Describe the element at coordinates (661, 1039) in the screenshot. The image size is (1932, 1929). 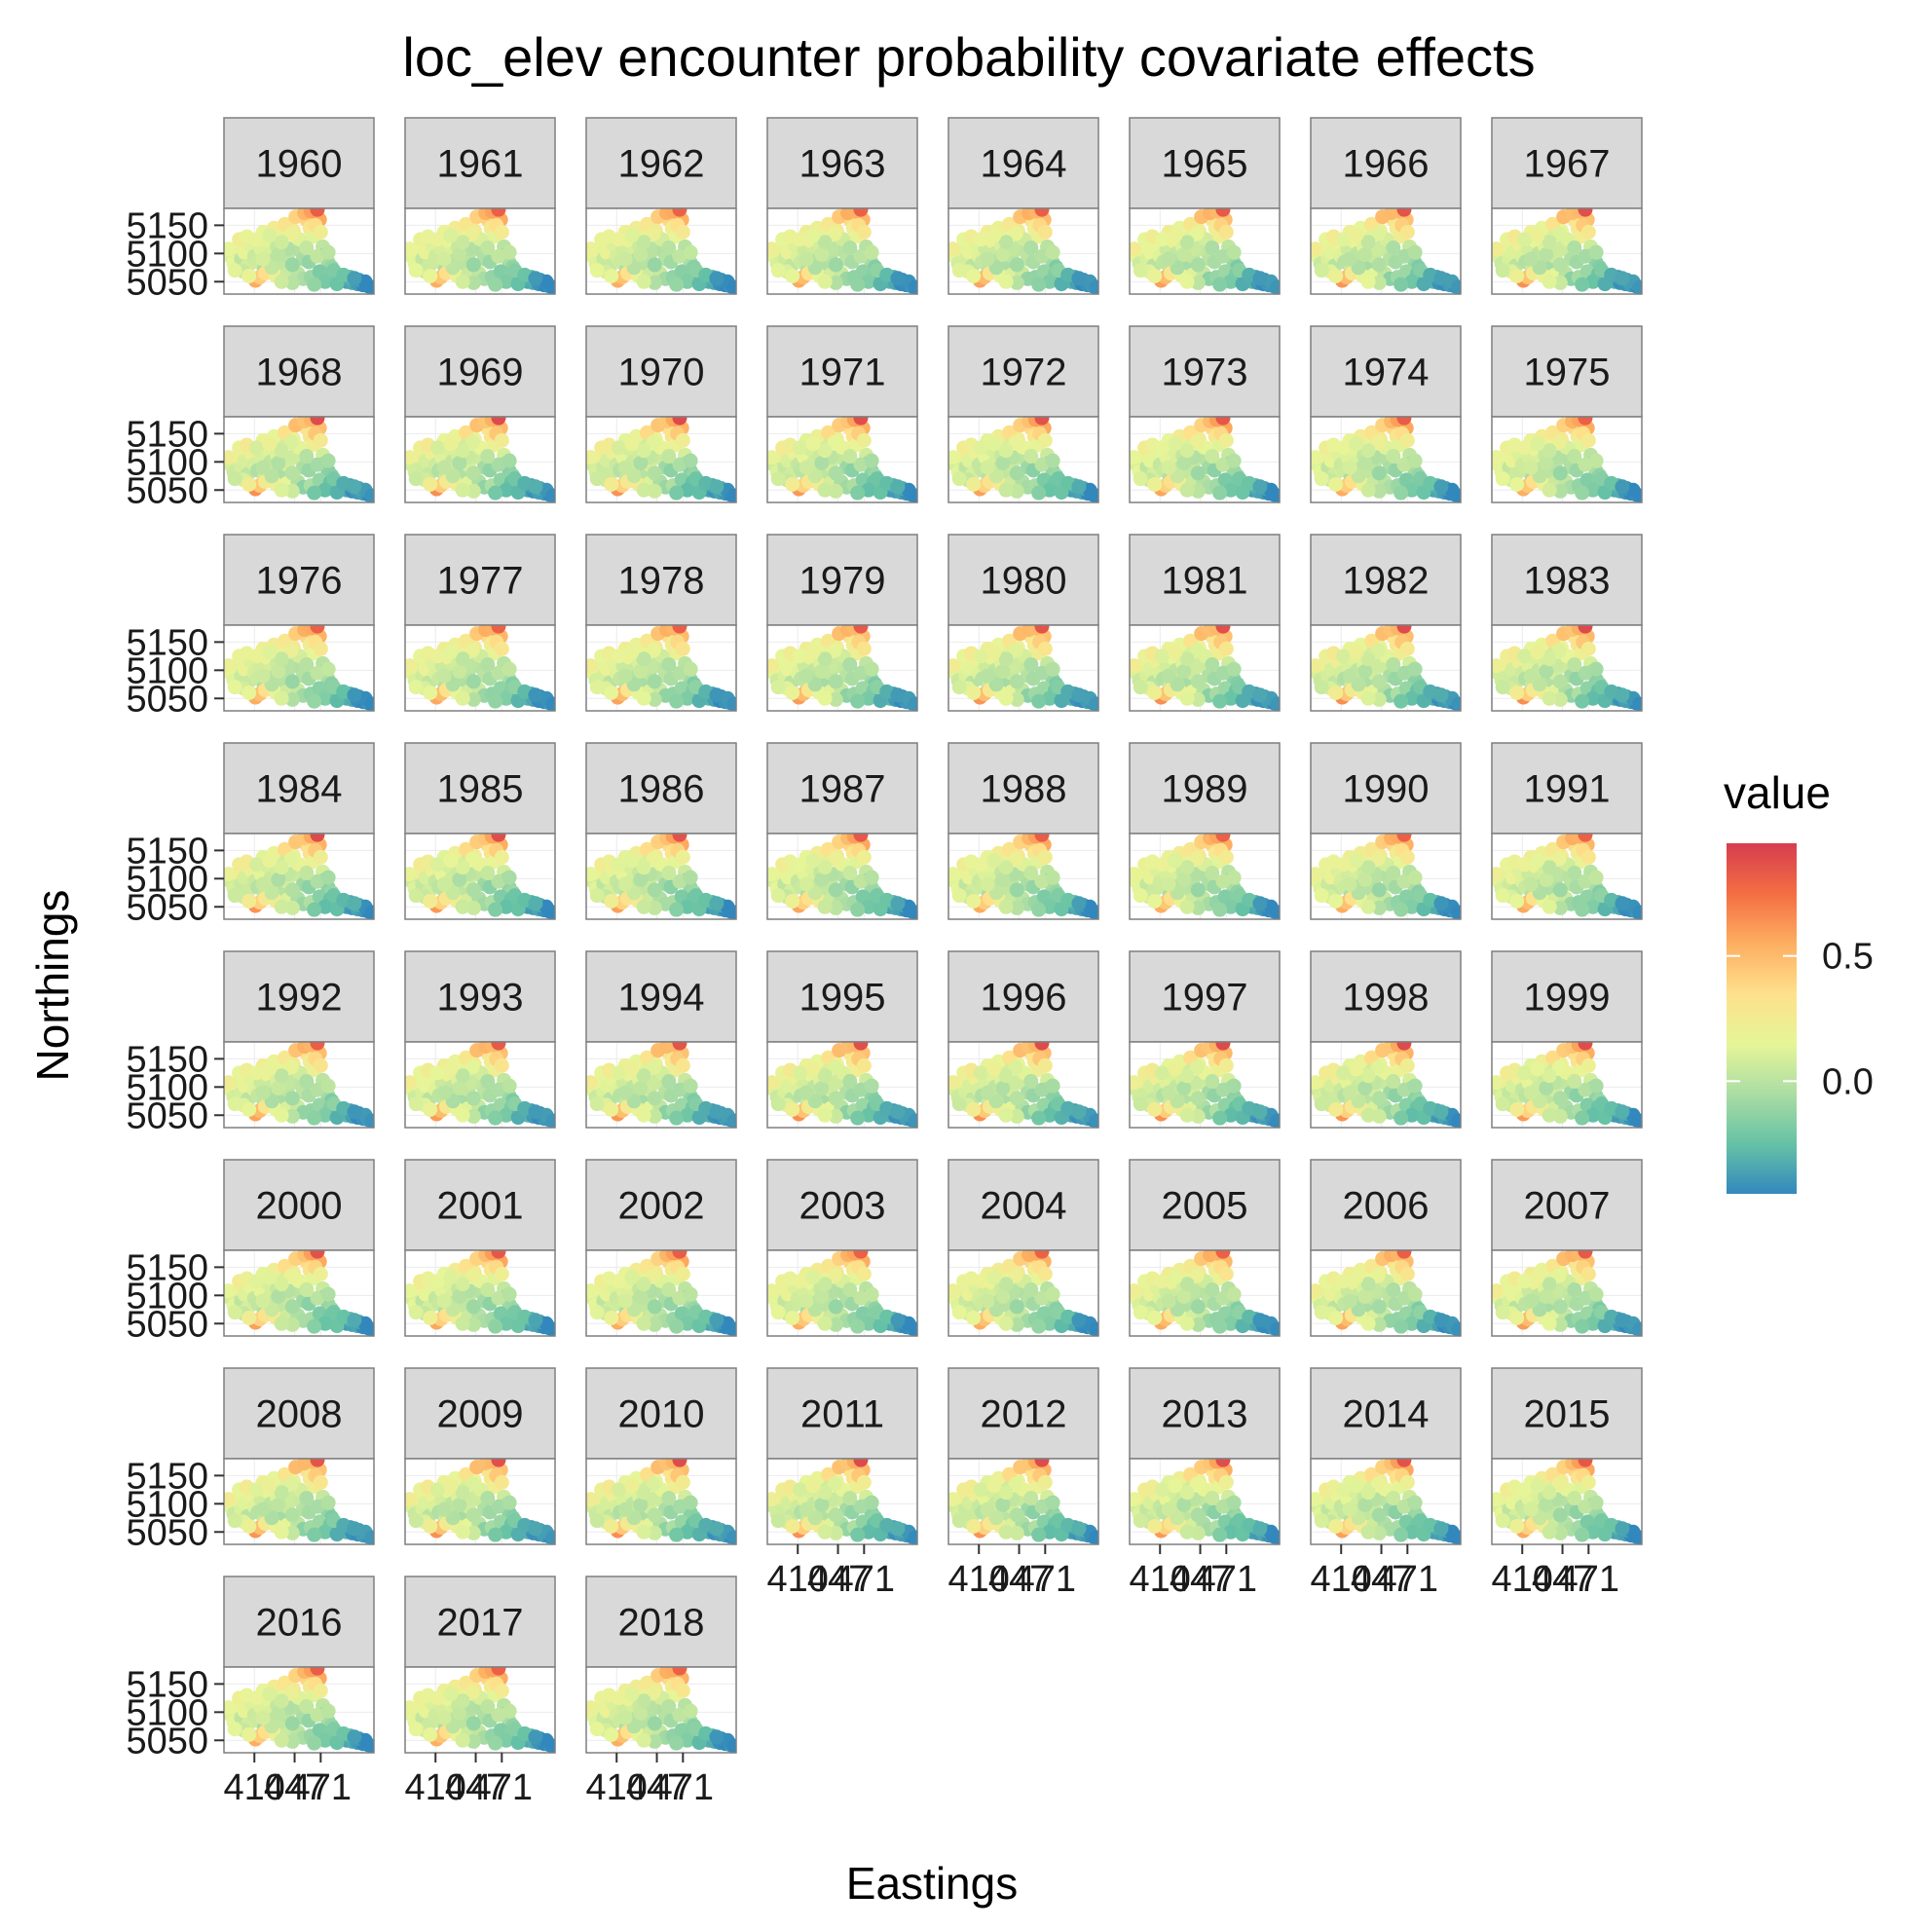
I see `facet-panel: 1994` at that location.